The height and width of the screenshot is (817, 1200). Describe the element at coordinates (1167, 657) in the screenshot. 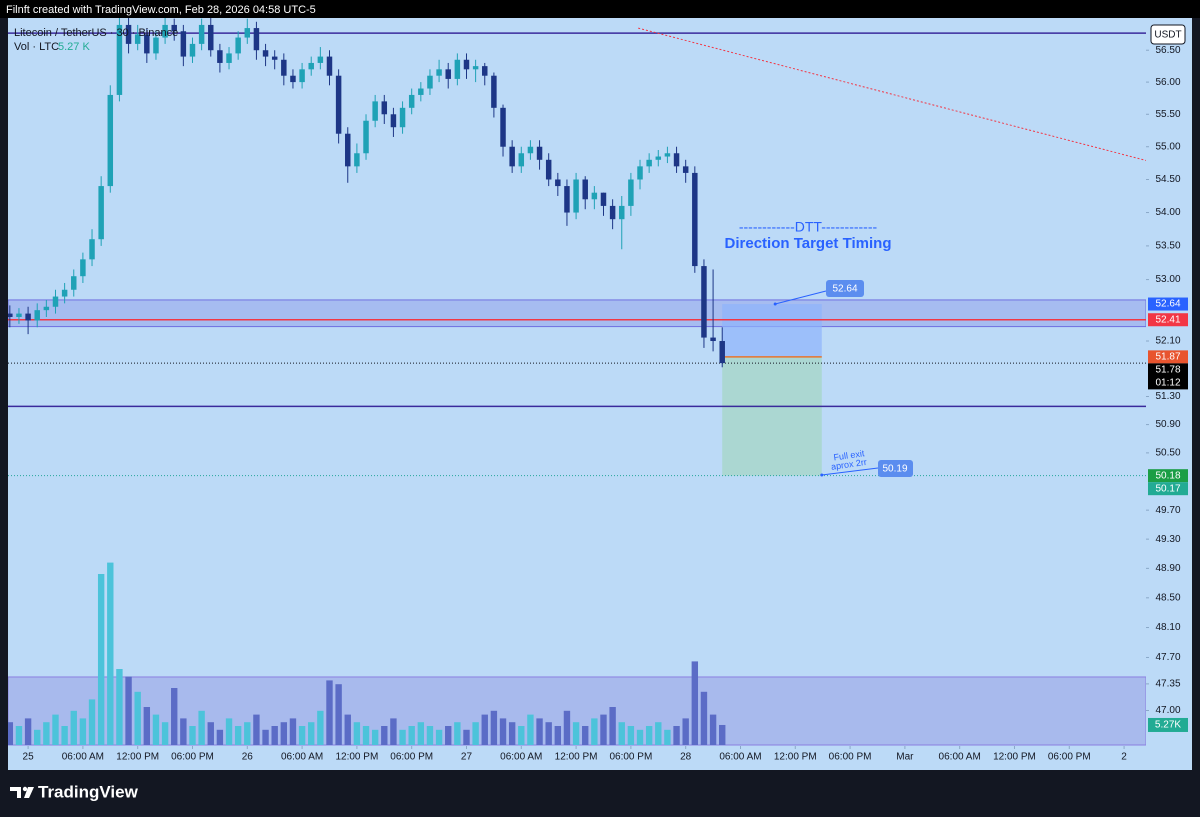

I see `y-tick-label: 47.70` at that location.